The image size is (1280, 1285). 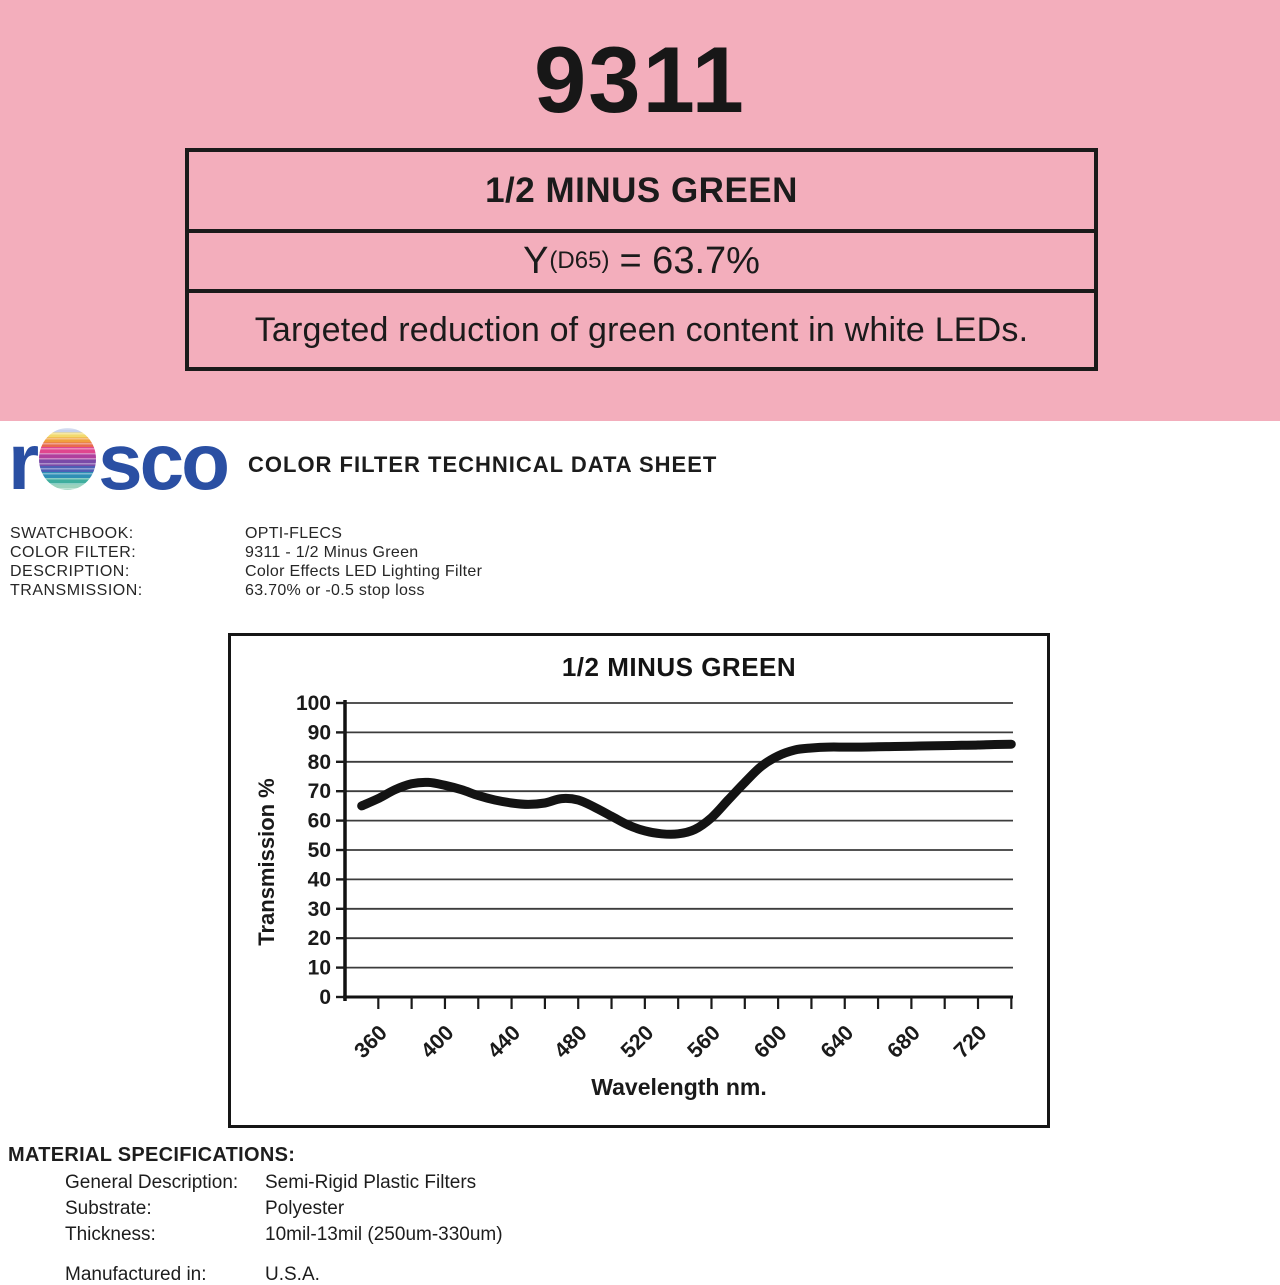 What do you see at coordinates (970, 1042) in the screenshot?
I see `x-tick-label: 720` at bounding box center [970, 1042].